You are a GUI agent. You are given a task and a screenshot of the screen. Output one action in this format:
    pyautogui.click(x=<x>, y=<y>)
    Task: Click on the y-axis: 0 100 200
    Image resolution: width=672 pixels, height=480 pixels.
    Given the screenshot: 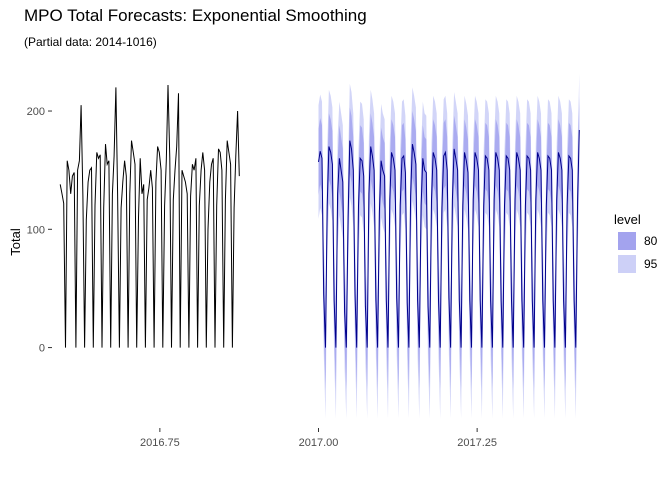 What is the action you would take?
    pyautogui.click(x=39, y=230)
    